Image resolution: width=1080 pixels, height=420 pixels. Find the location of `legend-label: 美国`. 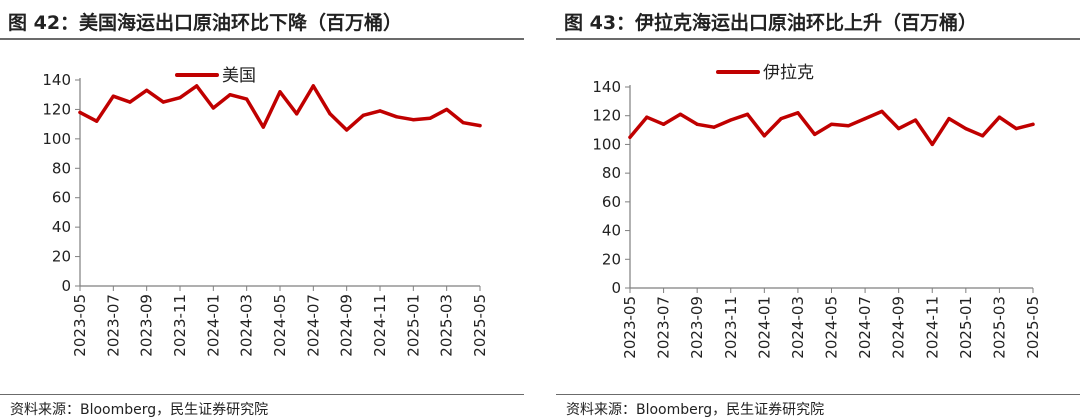

legend-label: 美国 is located at coordinates (239, 76).